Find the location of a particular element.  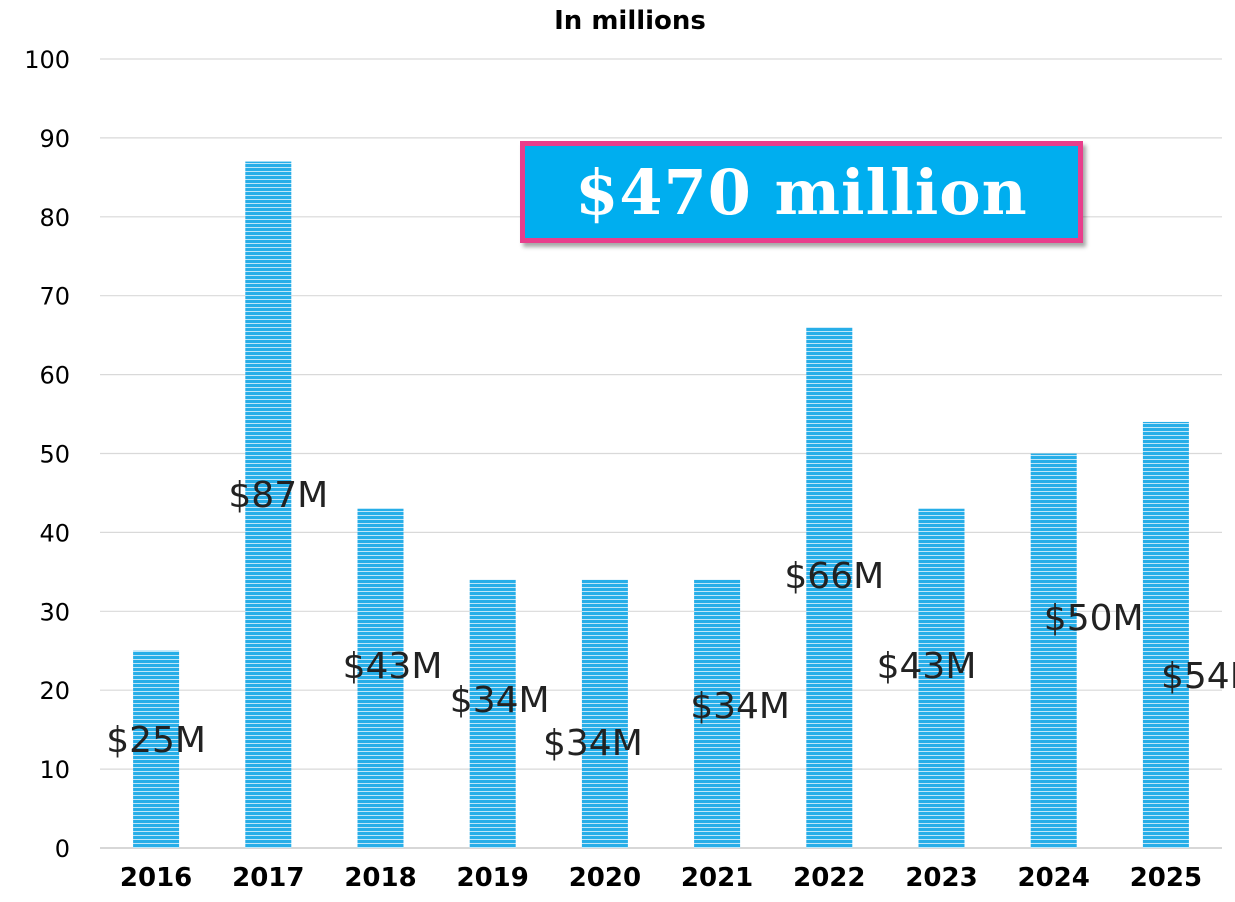

x-tick-label: 2021 is located at coordinates (717, 878).